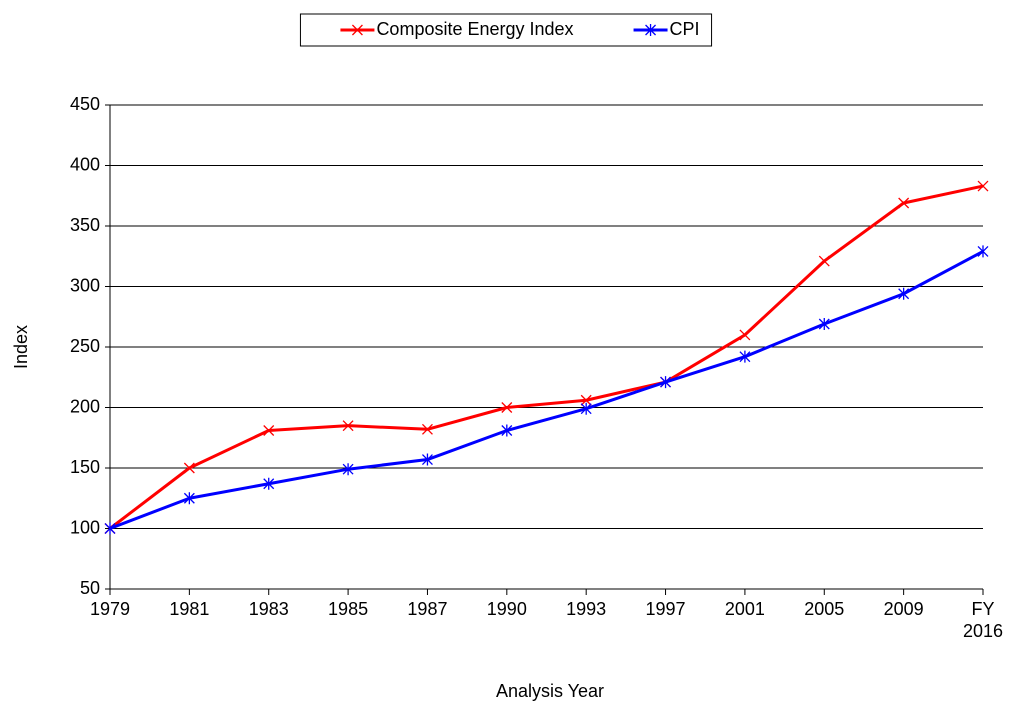  Describe the element at coordinates (506, 609) in the screenshot. I see `x-tick-label: 1990` at that location.